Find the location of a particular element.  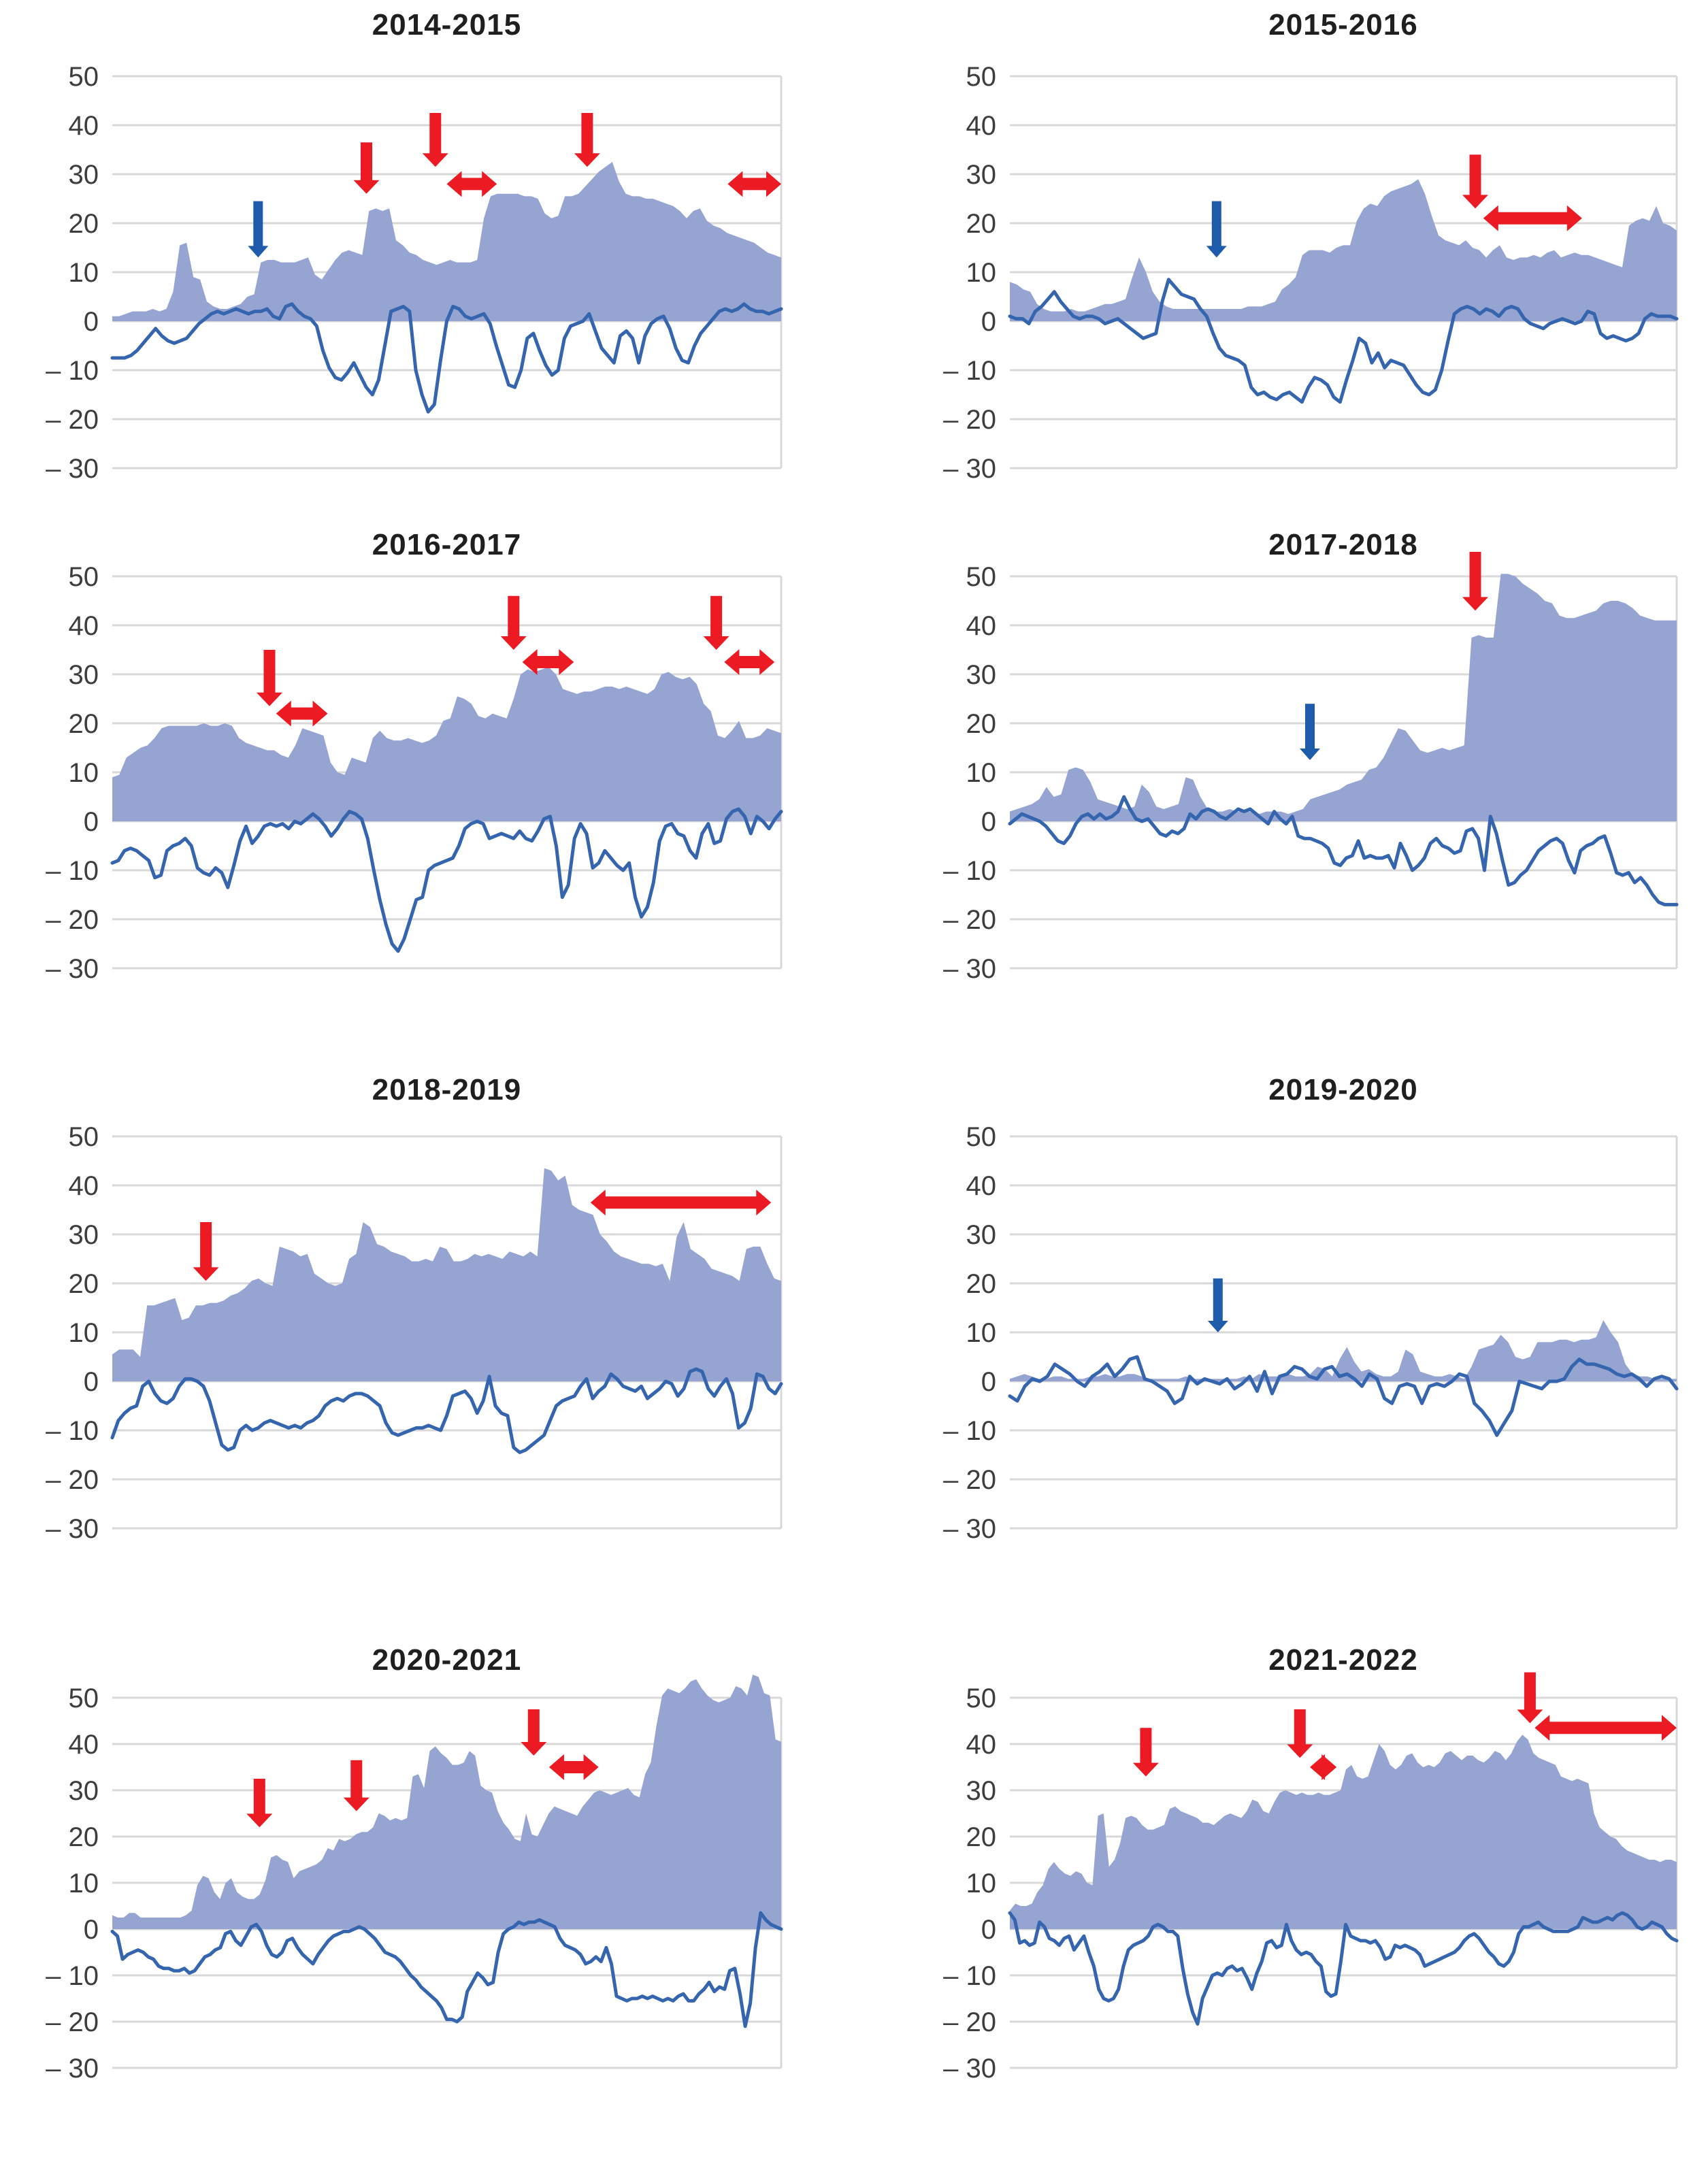

chart-2020-2021: 2020-2021 50 40 30 20 10 0 – 10 – 20 – 30 is located at coordinates (427, 1900).